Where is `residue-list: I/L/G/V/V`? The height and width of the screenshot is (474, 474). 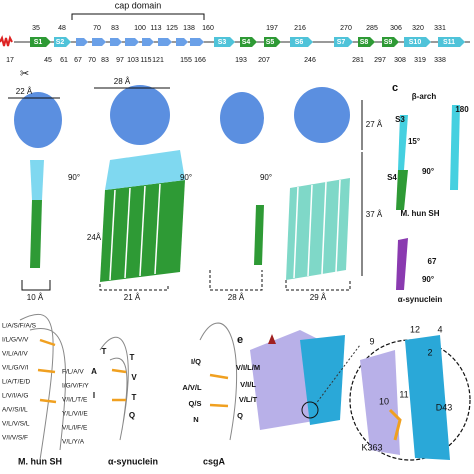 residue-list: I/L/G/V/V is located at coordinates (15, 340).